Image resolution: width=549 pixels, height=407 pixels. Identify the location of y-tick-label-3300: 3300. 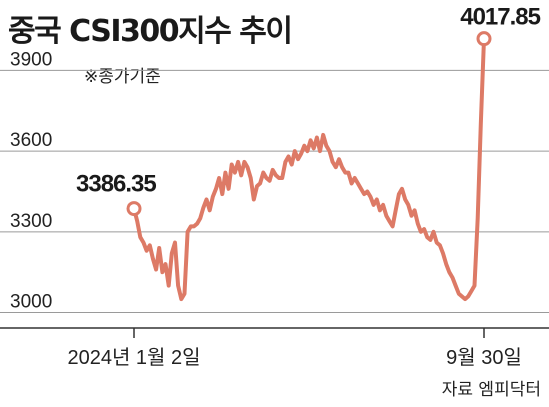
(31, 221).